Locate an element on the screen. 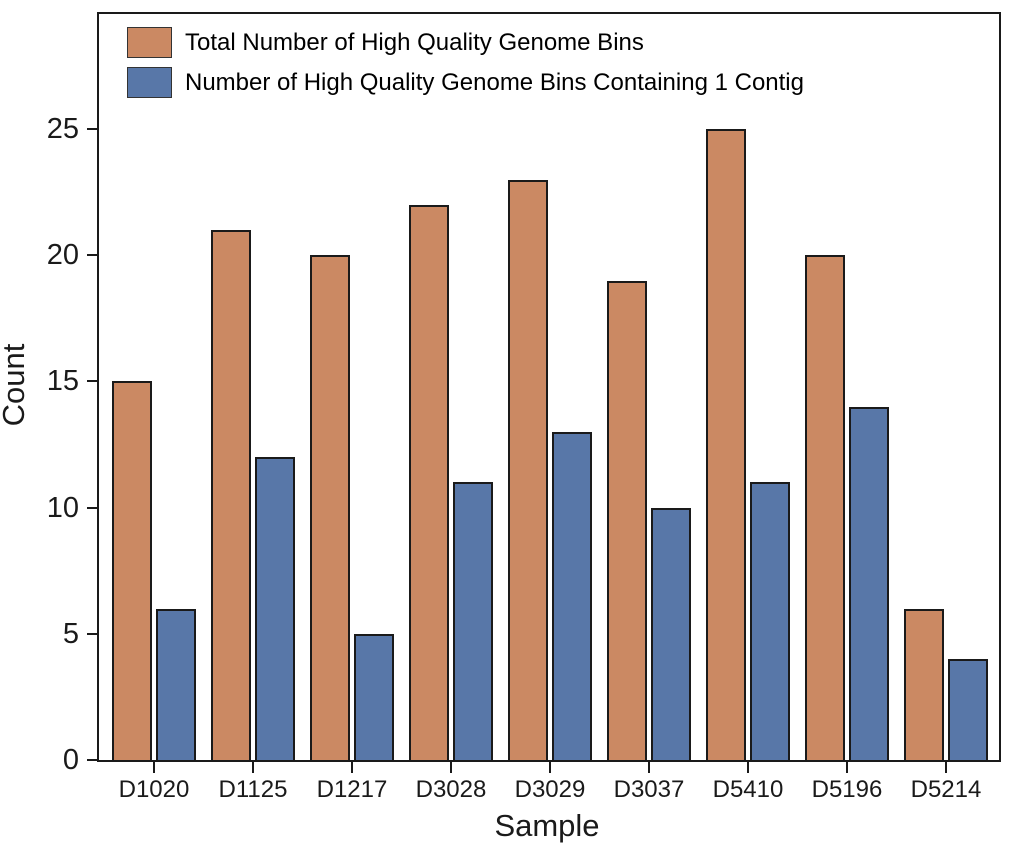 Image resolution: width=1013 pixels, height=860 pixels. y-tick-label: 0 is located at coordinates (70, 760).